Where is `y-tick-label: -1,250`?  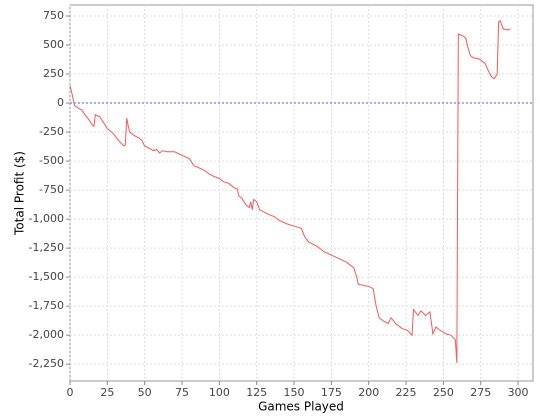 y-tick-label: -1,250 is located at coordinates (46, 247).